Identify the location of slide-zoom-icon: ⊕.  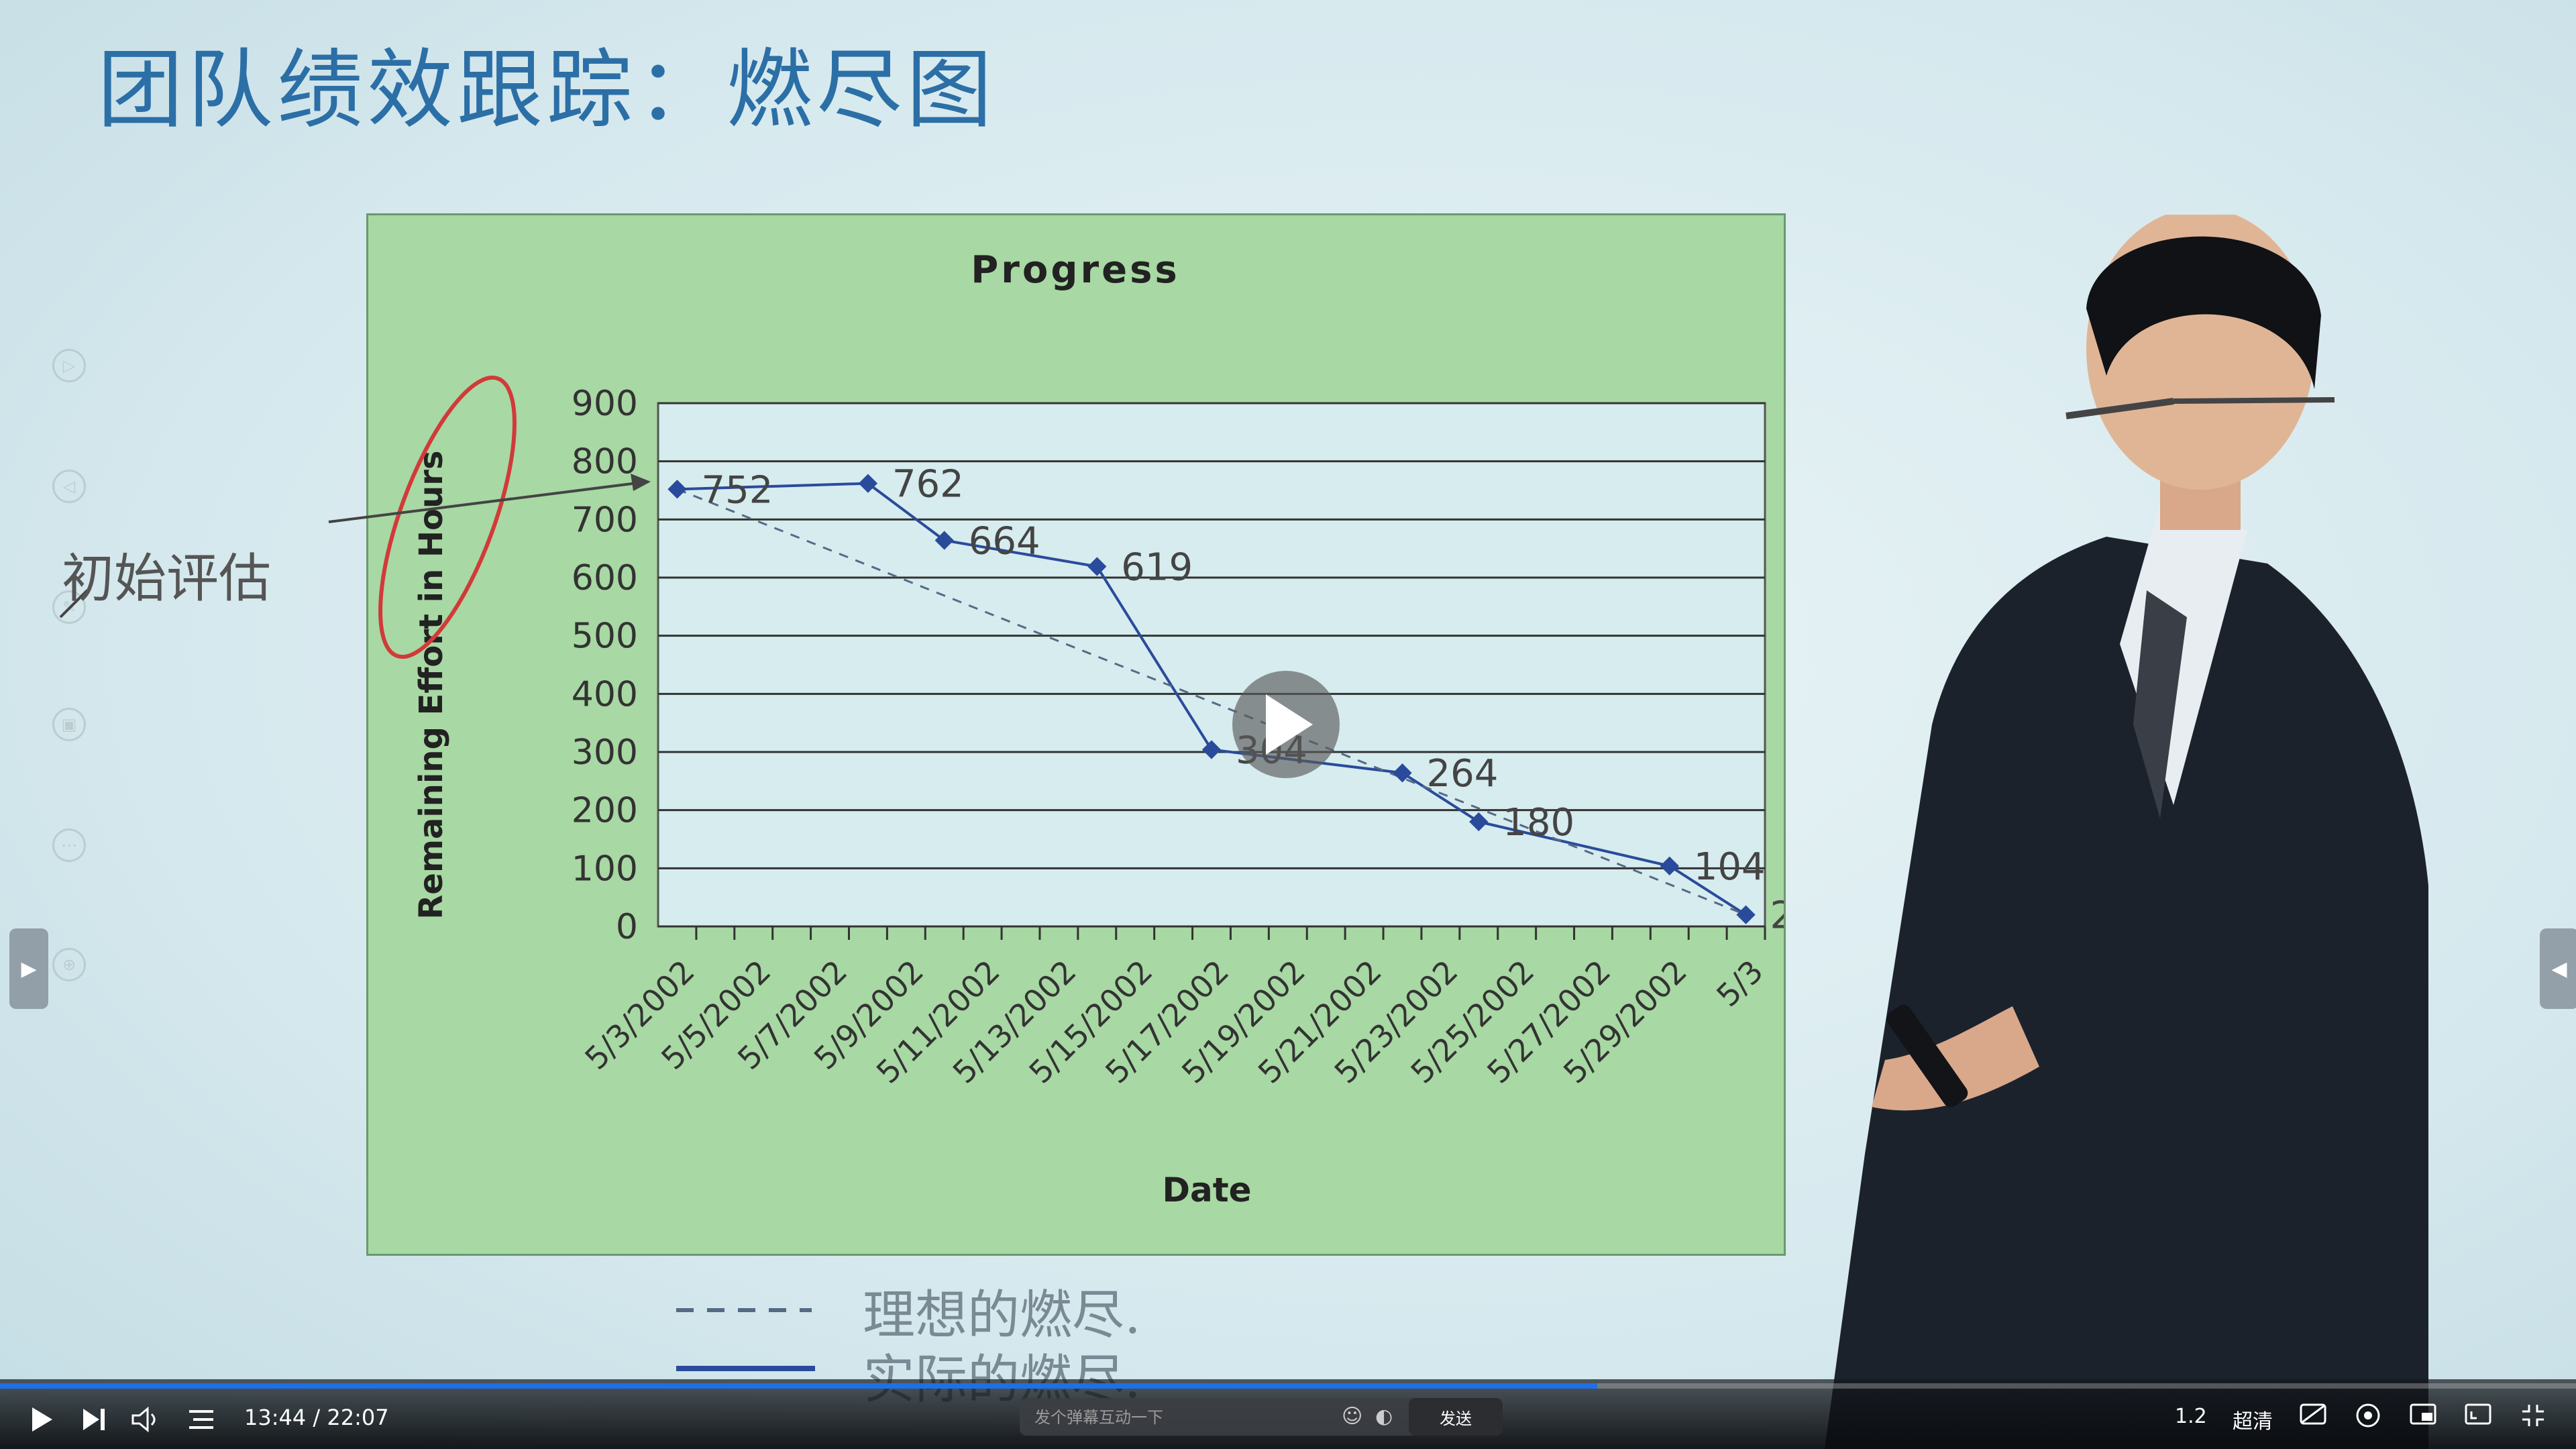
(69, 964).